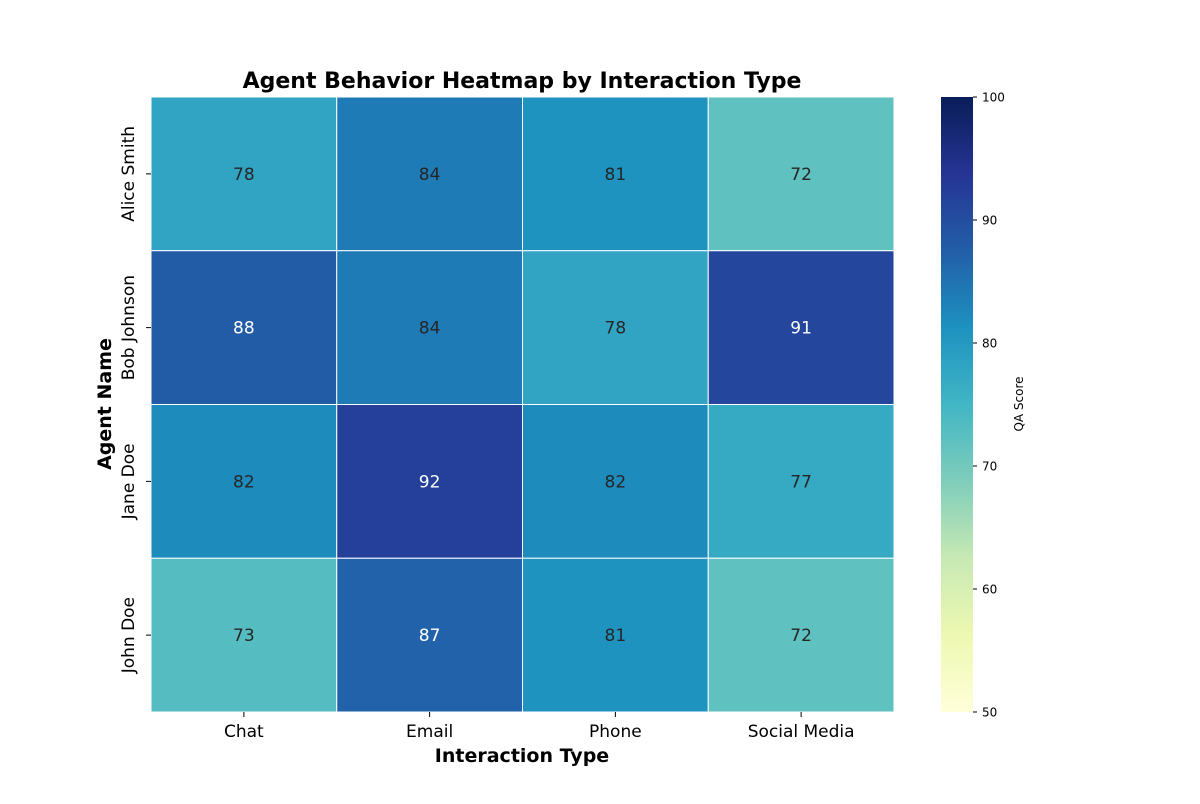 Image resolution: width=1200 pixels, height=804 pixels. What do you see at coordinates (801, 732) in the screenshot?
I see `x-tick-label: Social Media` at bounding box center [801, 732].